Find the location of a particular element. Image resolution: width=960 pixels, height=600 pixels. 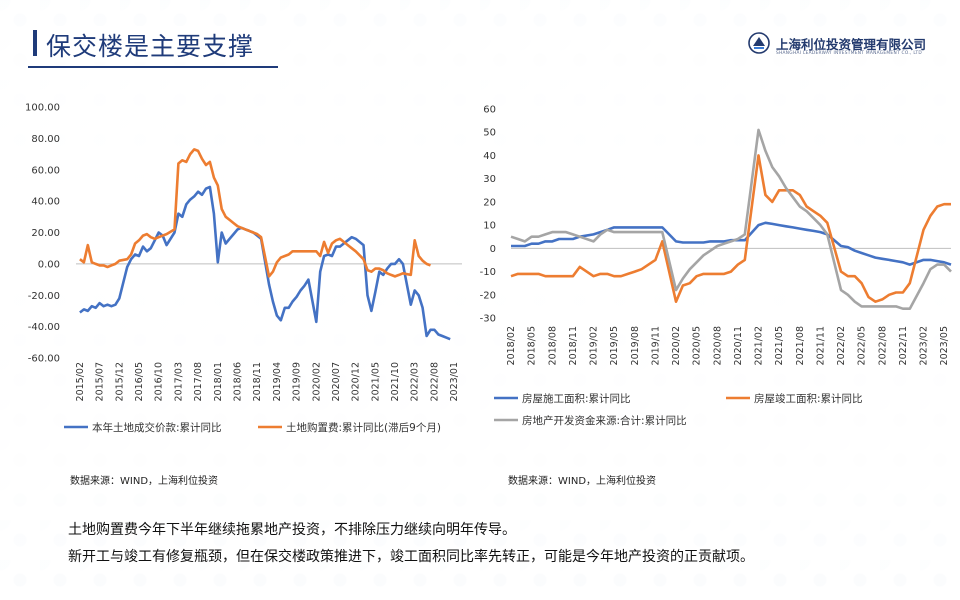

x-tick-label: 2015/02 is located at coordinates (80, 381).